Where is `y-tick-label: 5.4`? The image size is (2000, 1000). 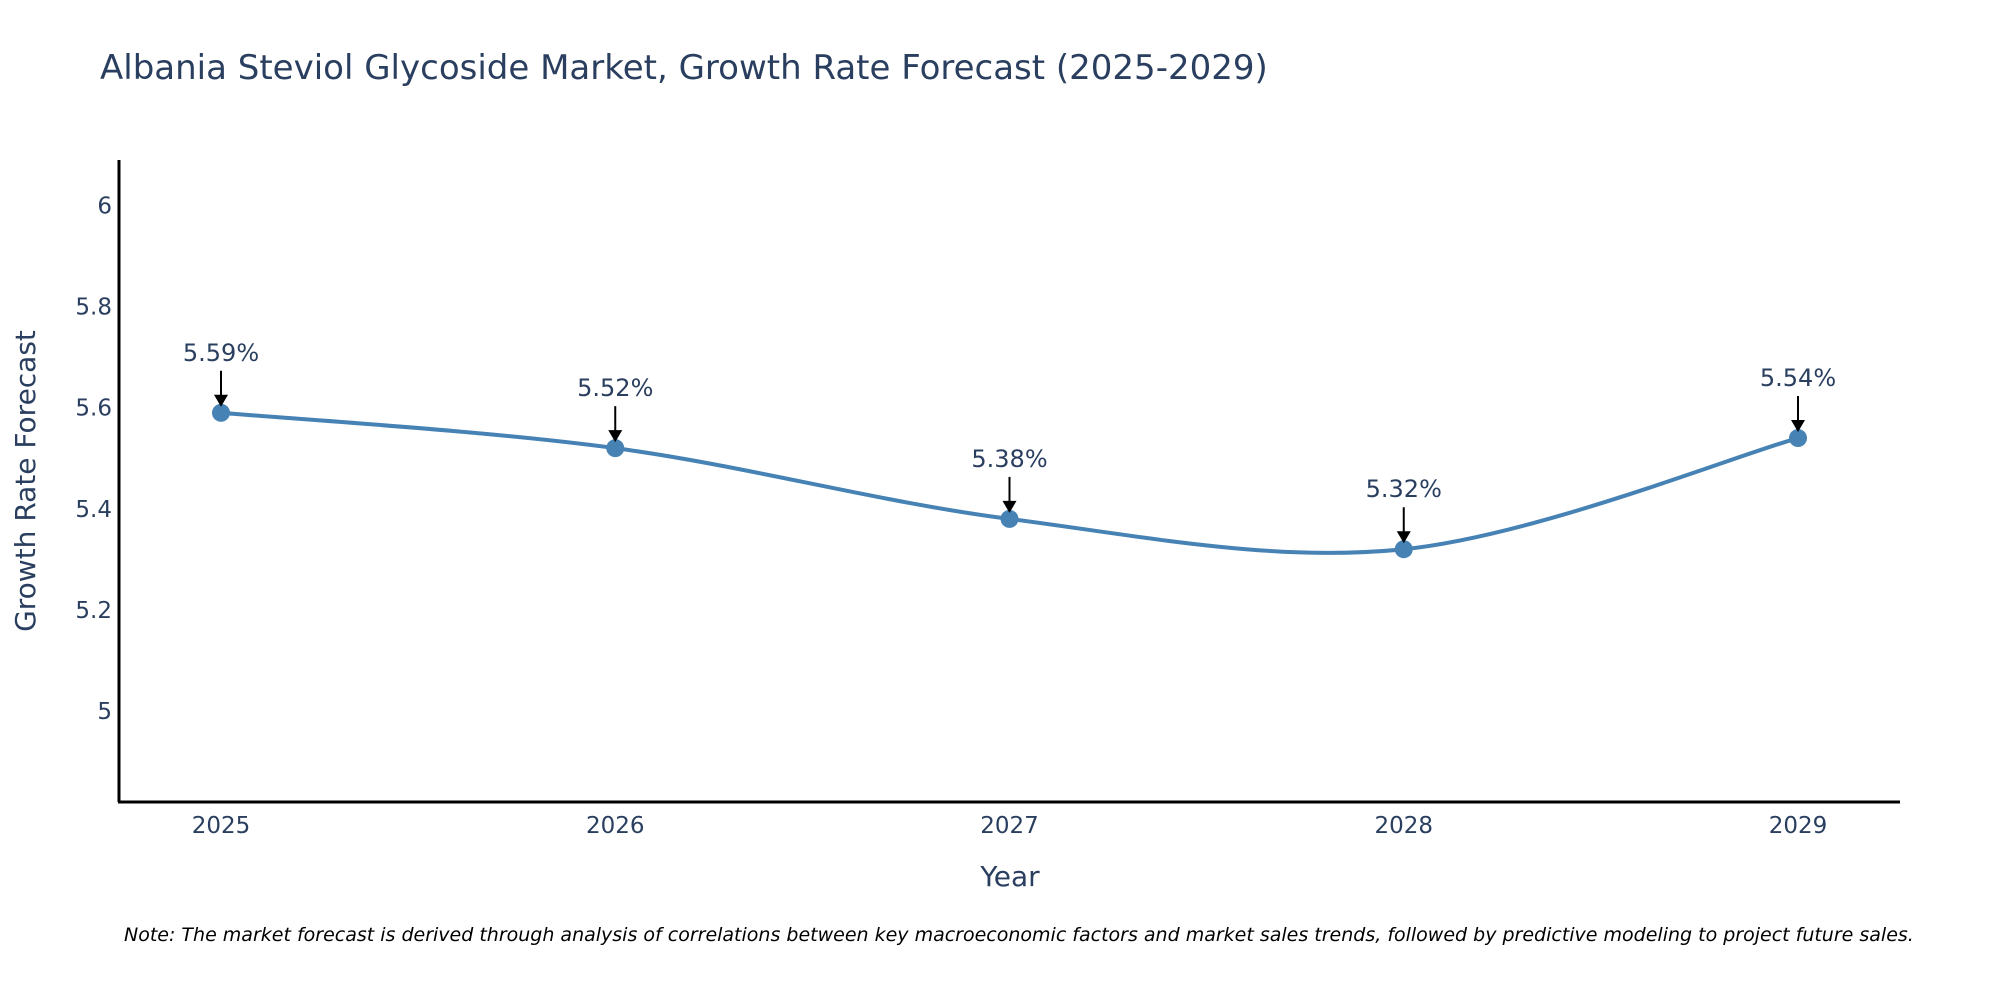 y-tick-label: 5.4 is located at coordinates (93, 510).